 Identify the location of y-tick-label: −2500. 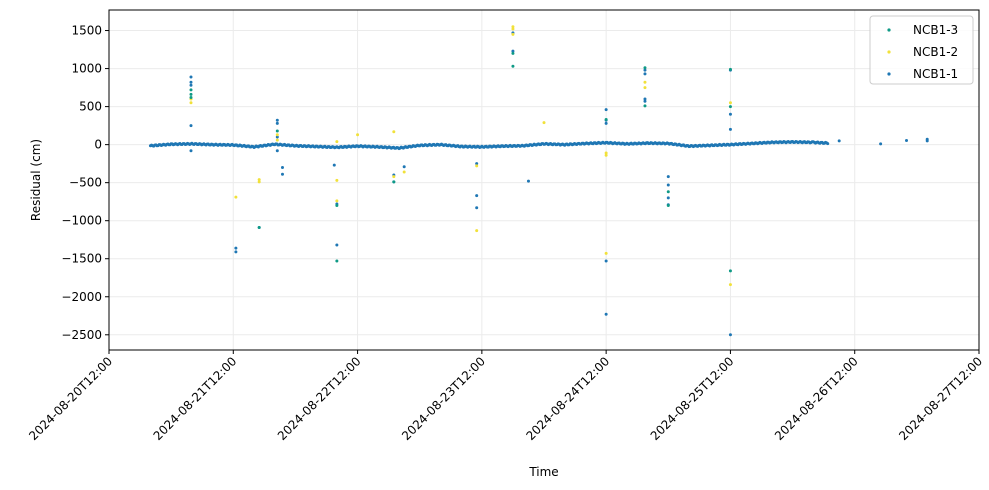
(81, 335).